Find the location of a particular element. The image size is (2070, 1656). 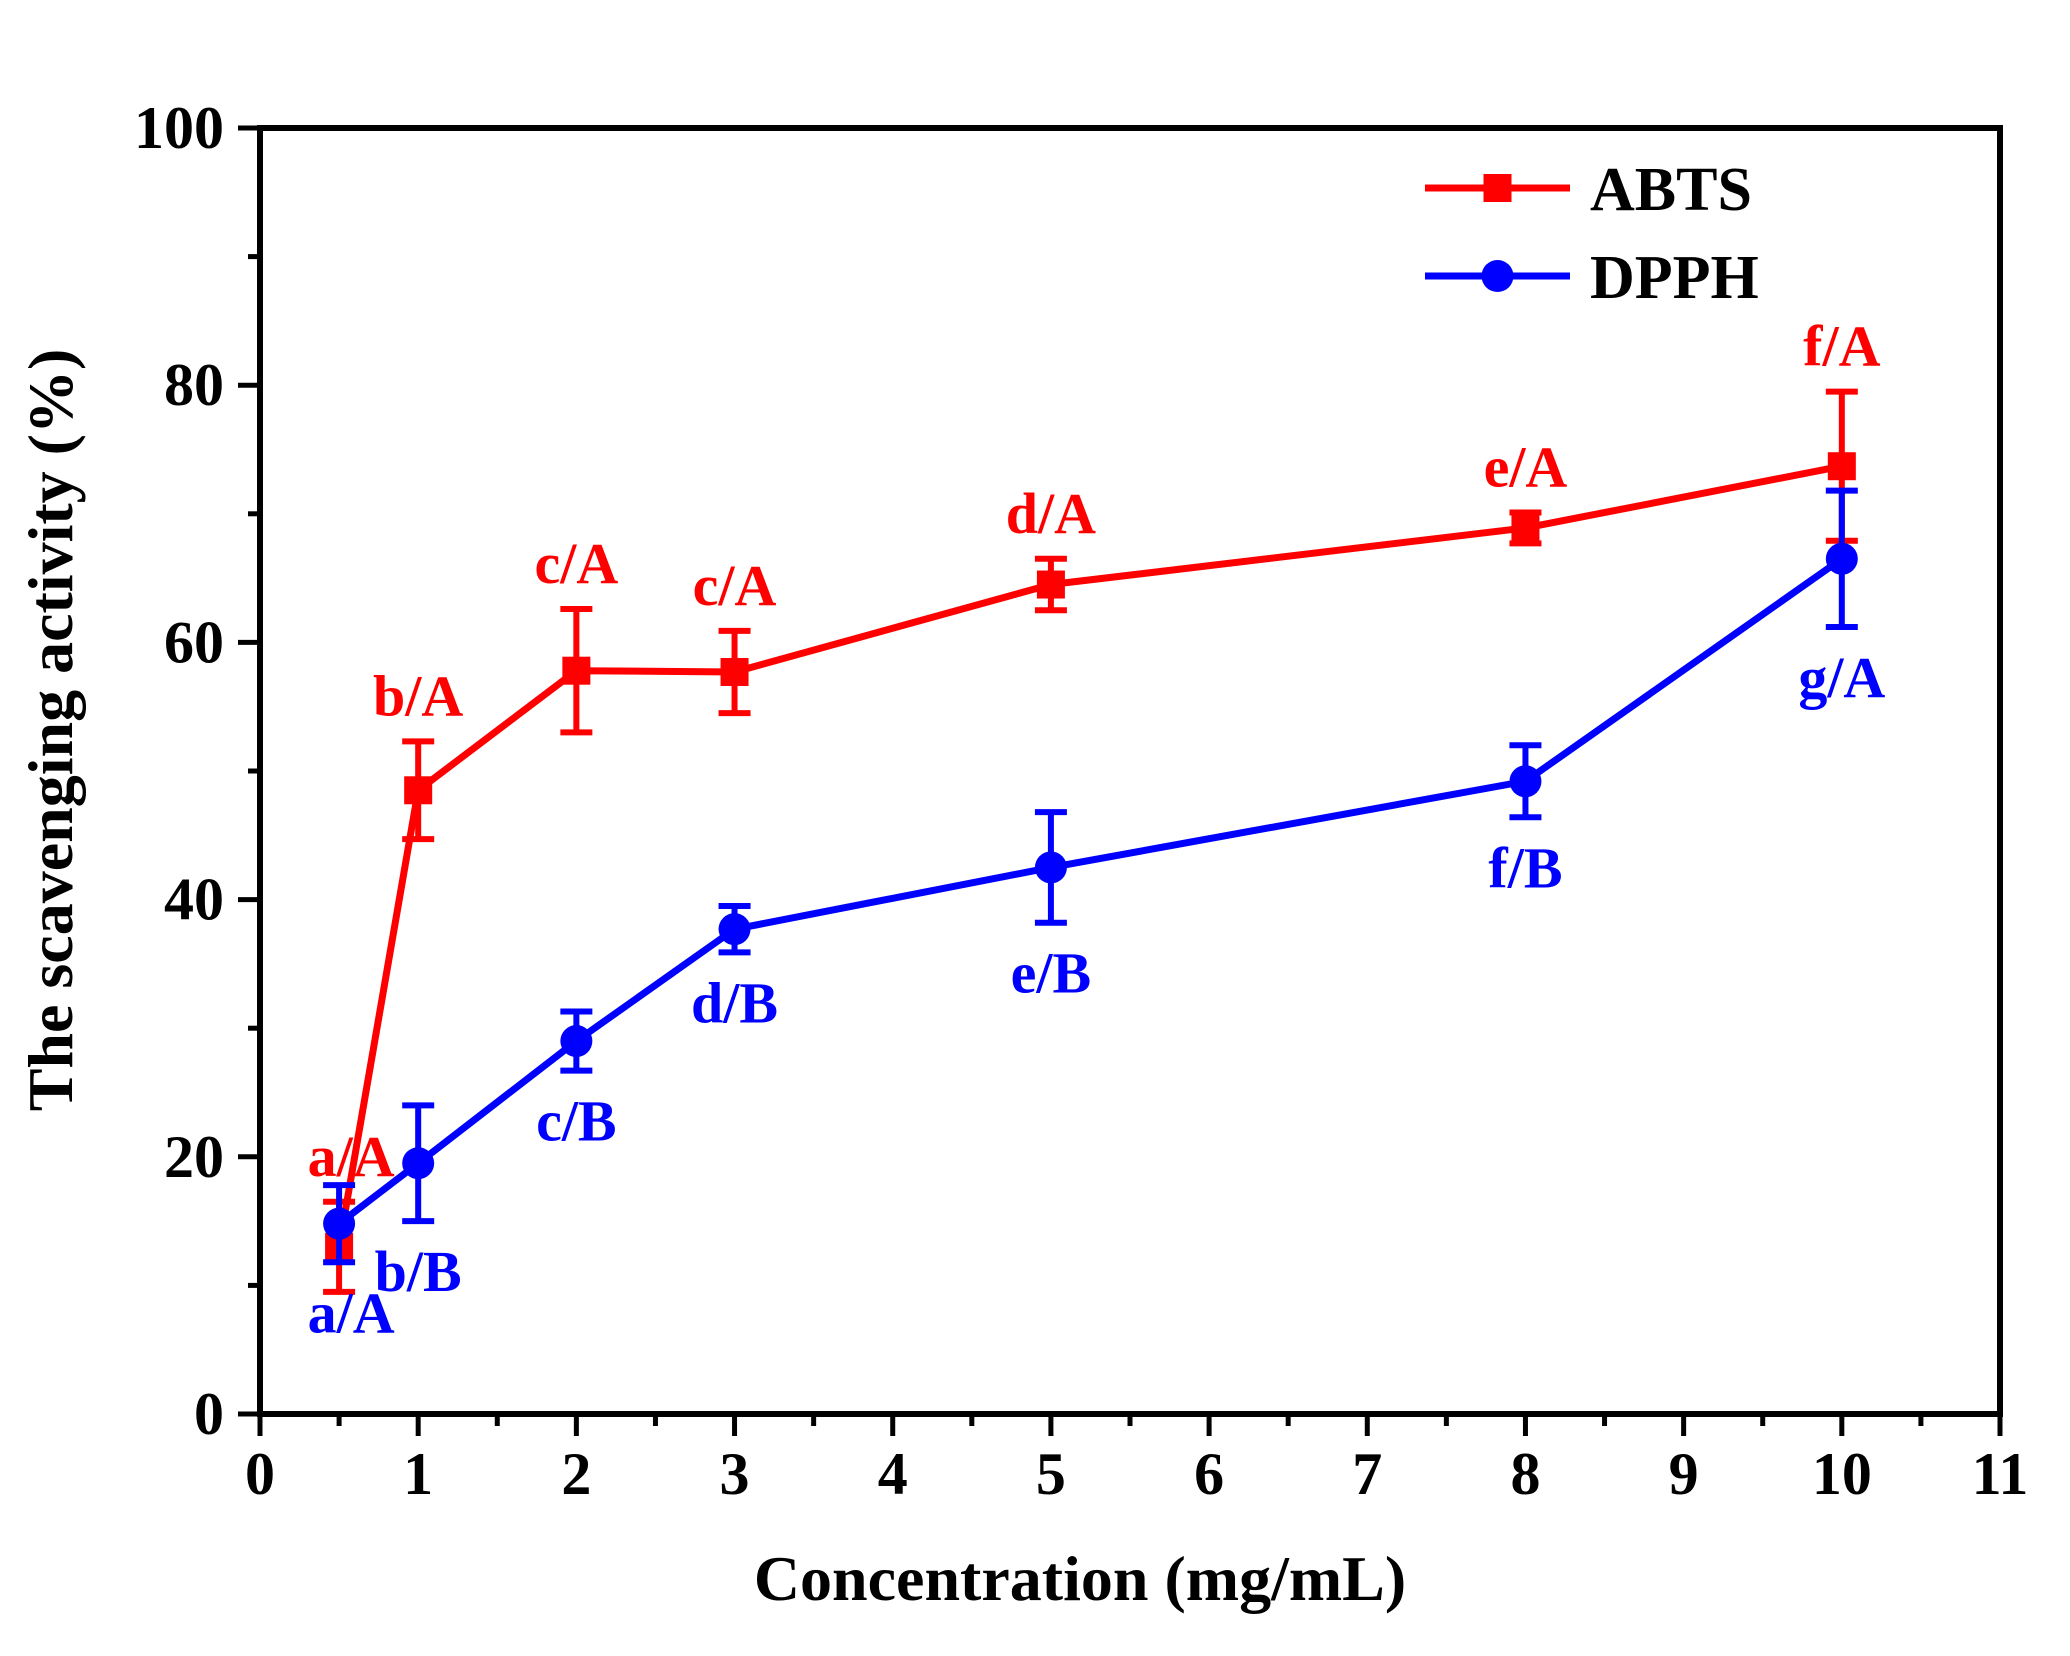

abts-point-label: e/A is located at coordinates (1526, 467).